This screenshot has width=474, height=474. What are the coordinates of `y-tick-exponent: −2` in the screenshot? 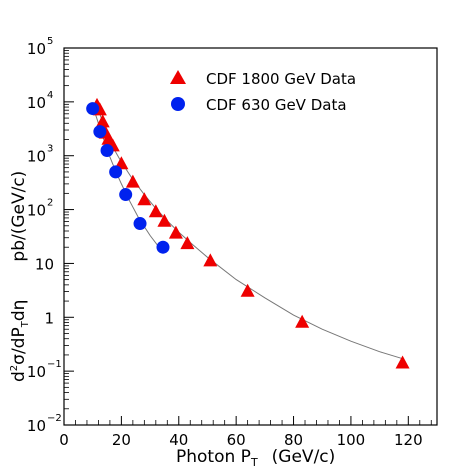 It's located at (54, 418).